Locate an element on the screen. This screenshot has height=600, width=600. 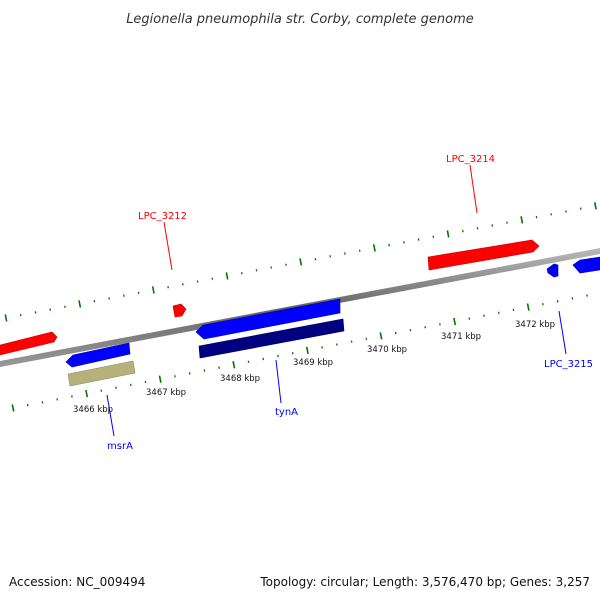
gene-arrow-reverse-left is located at coordinates (29, 343).